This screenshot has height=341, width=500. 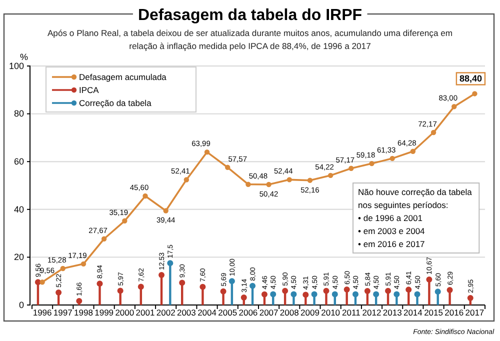 What do you see at coordinates (21, 305) in the screenshot?
I see `y-tick-label: 0` at bounding box center [21, 305].